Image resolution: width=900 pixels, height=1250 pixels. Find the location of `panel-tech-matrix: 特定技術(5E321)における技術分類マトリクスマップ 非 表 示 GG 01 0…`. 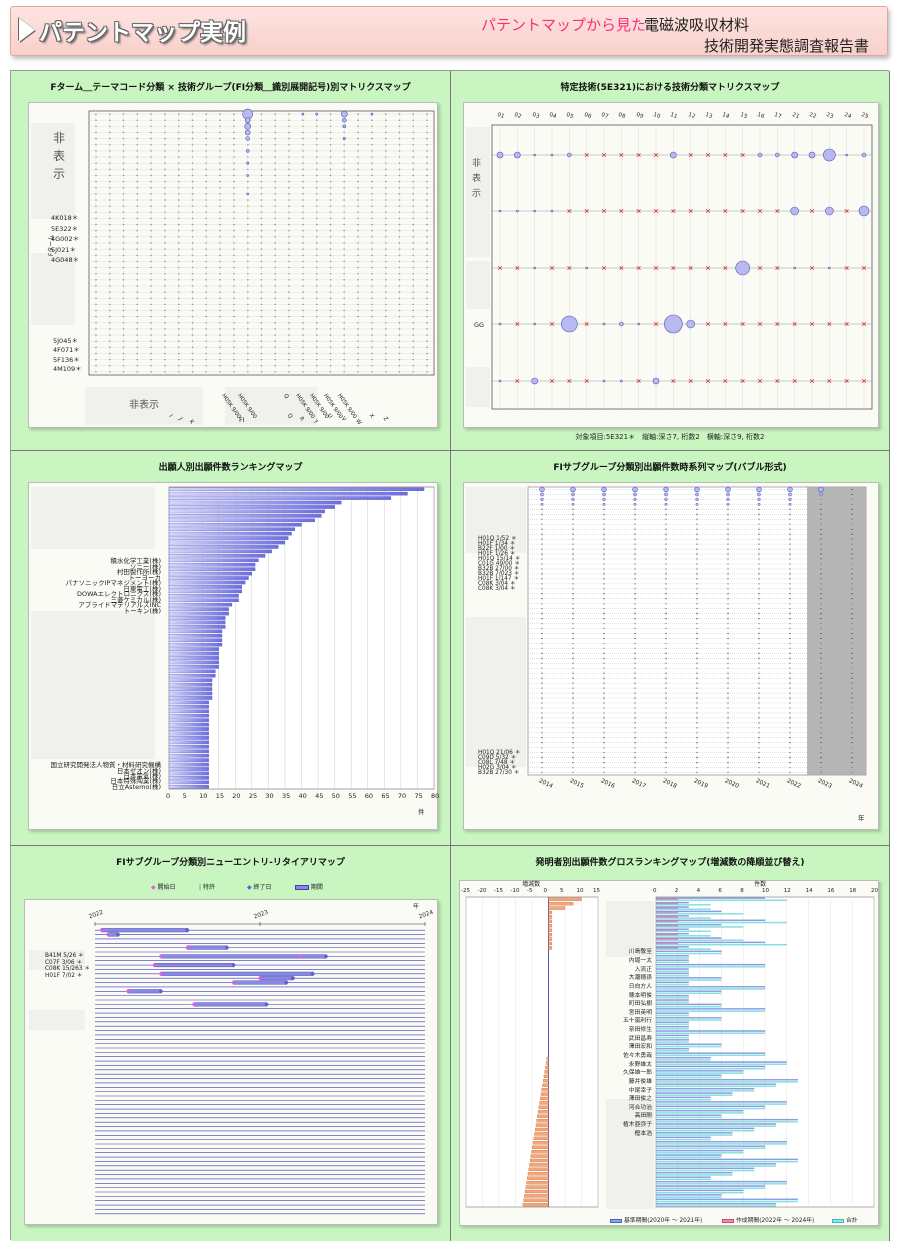

panel-tech-matrix: 特定技術(5E321)における技術分類マトリクスマップ 非 表 示 GG 01 0… is located at coordinates (670, 261).